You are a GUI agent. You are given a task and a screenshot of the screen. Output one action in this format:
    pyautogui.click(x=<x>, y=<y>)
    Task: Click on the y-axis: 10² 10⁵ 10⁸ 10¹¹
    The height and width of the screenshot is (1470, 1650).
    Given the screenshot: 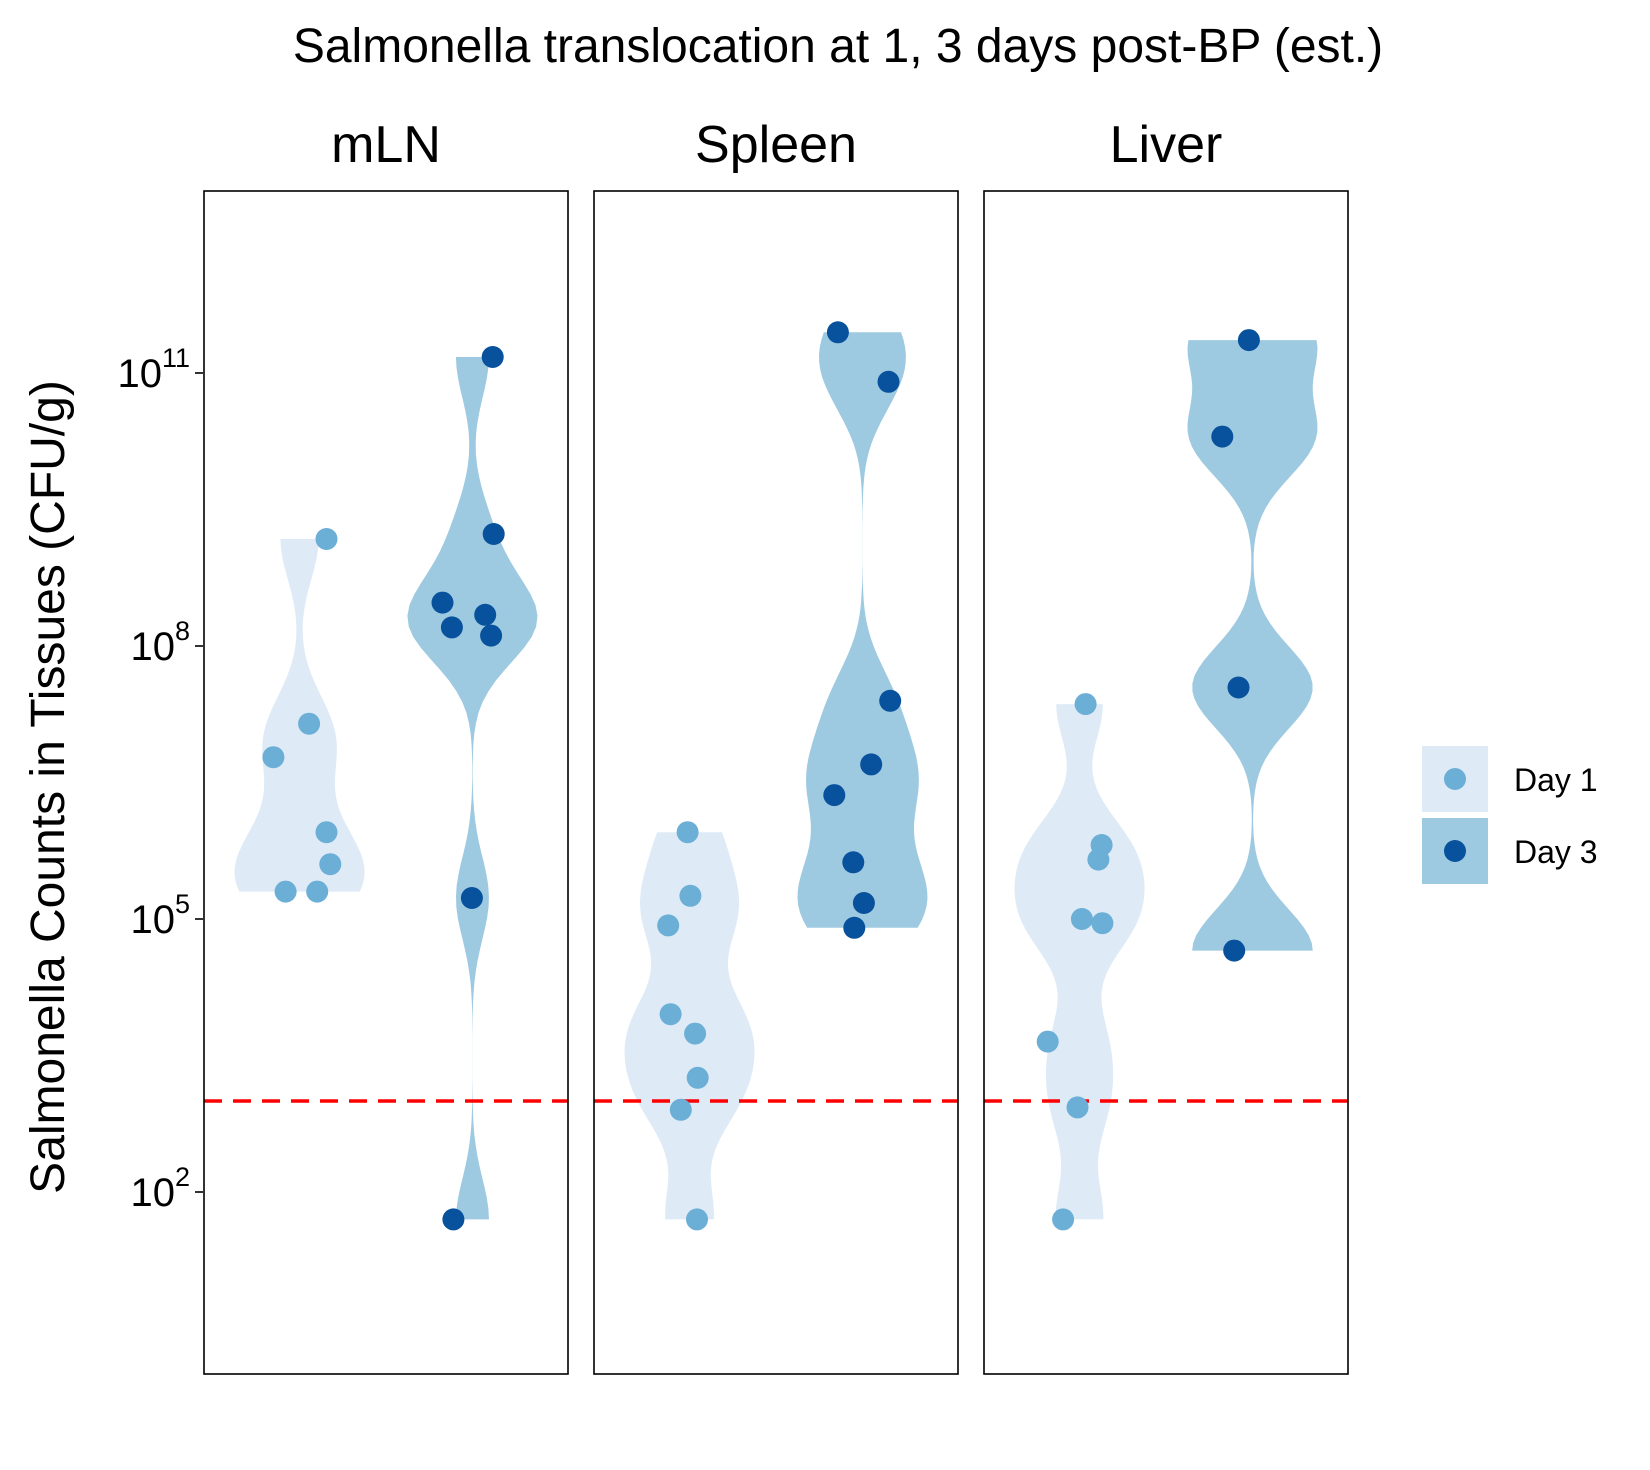 What is the action you would take?
    pyautogui.click(x=160, y=779)
    